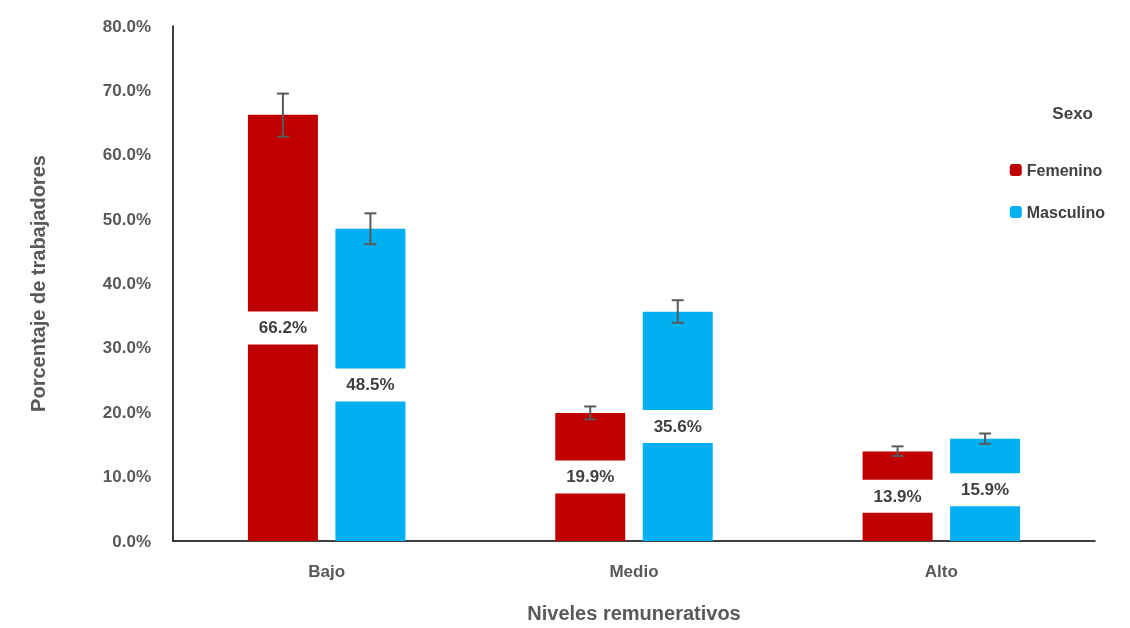 The width and height of the screenshot is (1130, 628). Describe the element at coordinates (126, 283) in the screenshot. I see `y-tick-label: 40.0%` at that location.